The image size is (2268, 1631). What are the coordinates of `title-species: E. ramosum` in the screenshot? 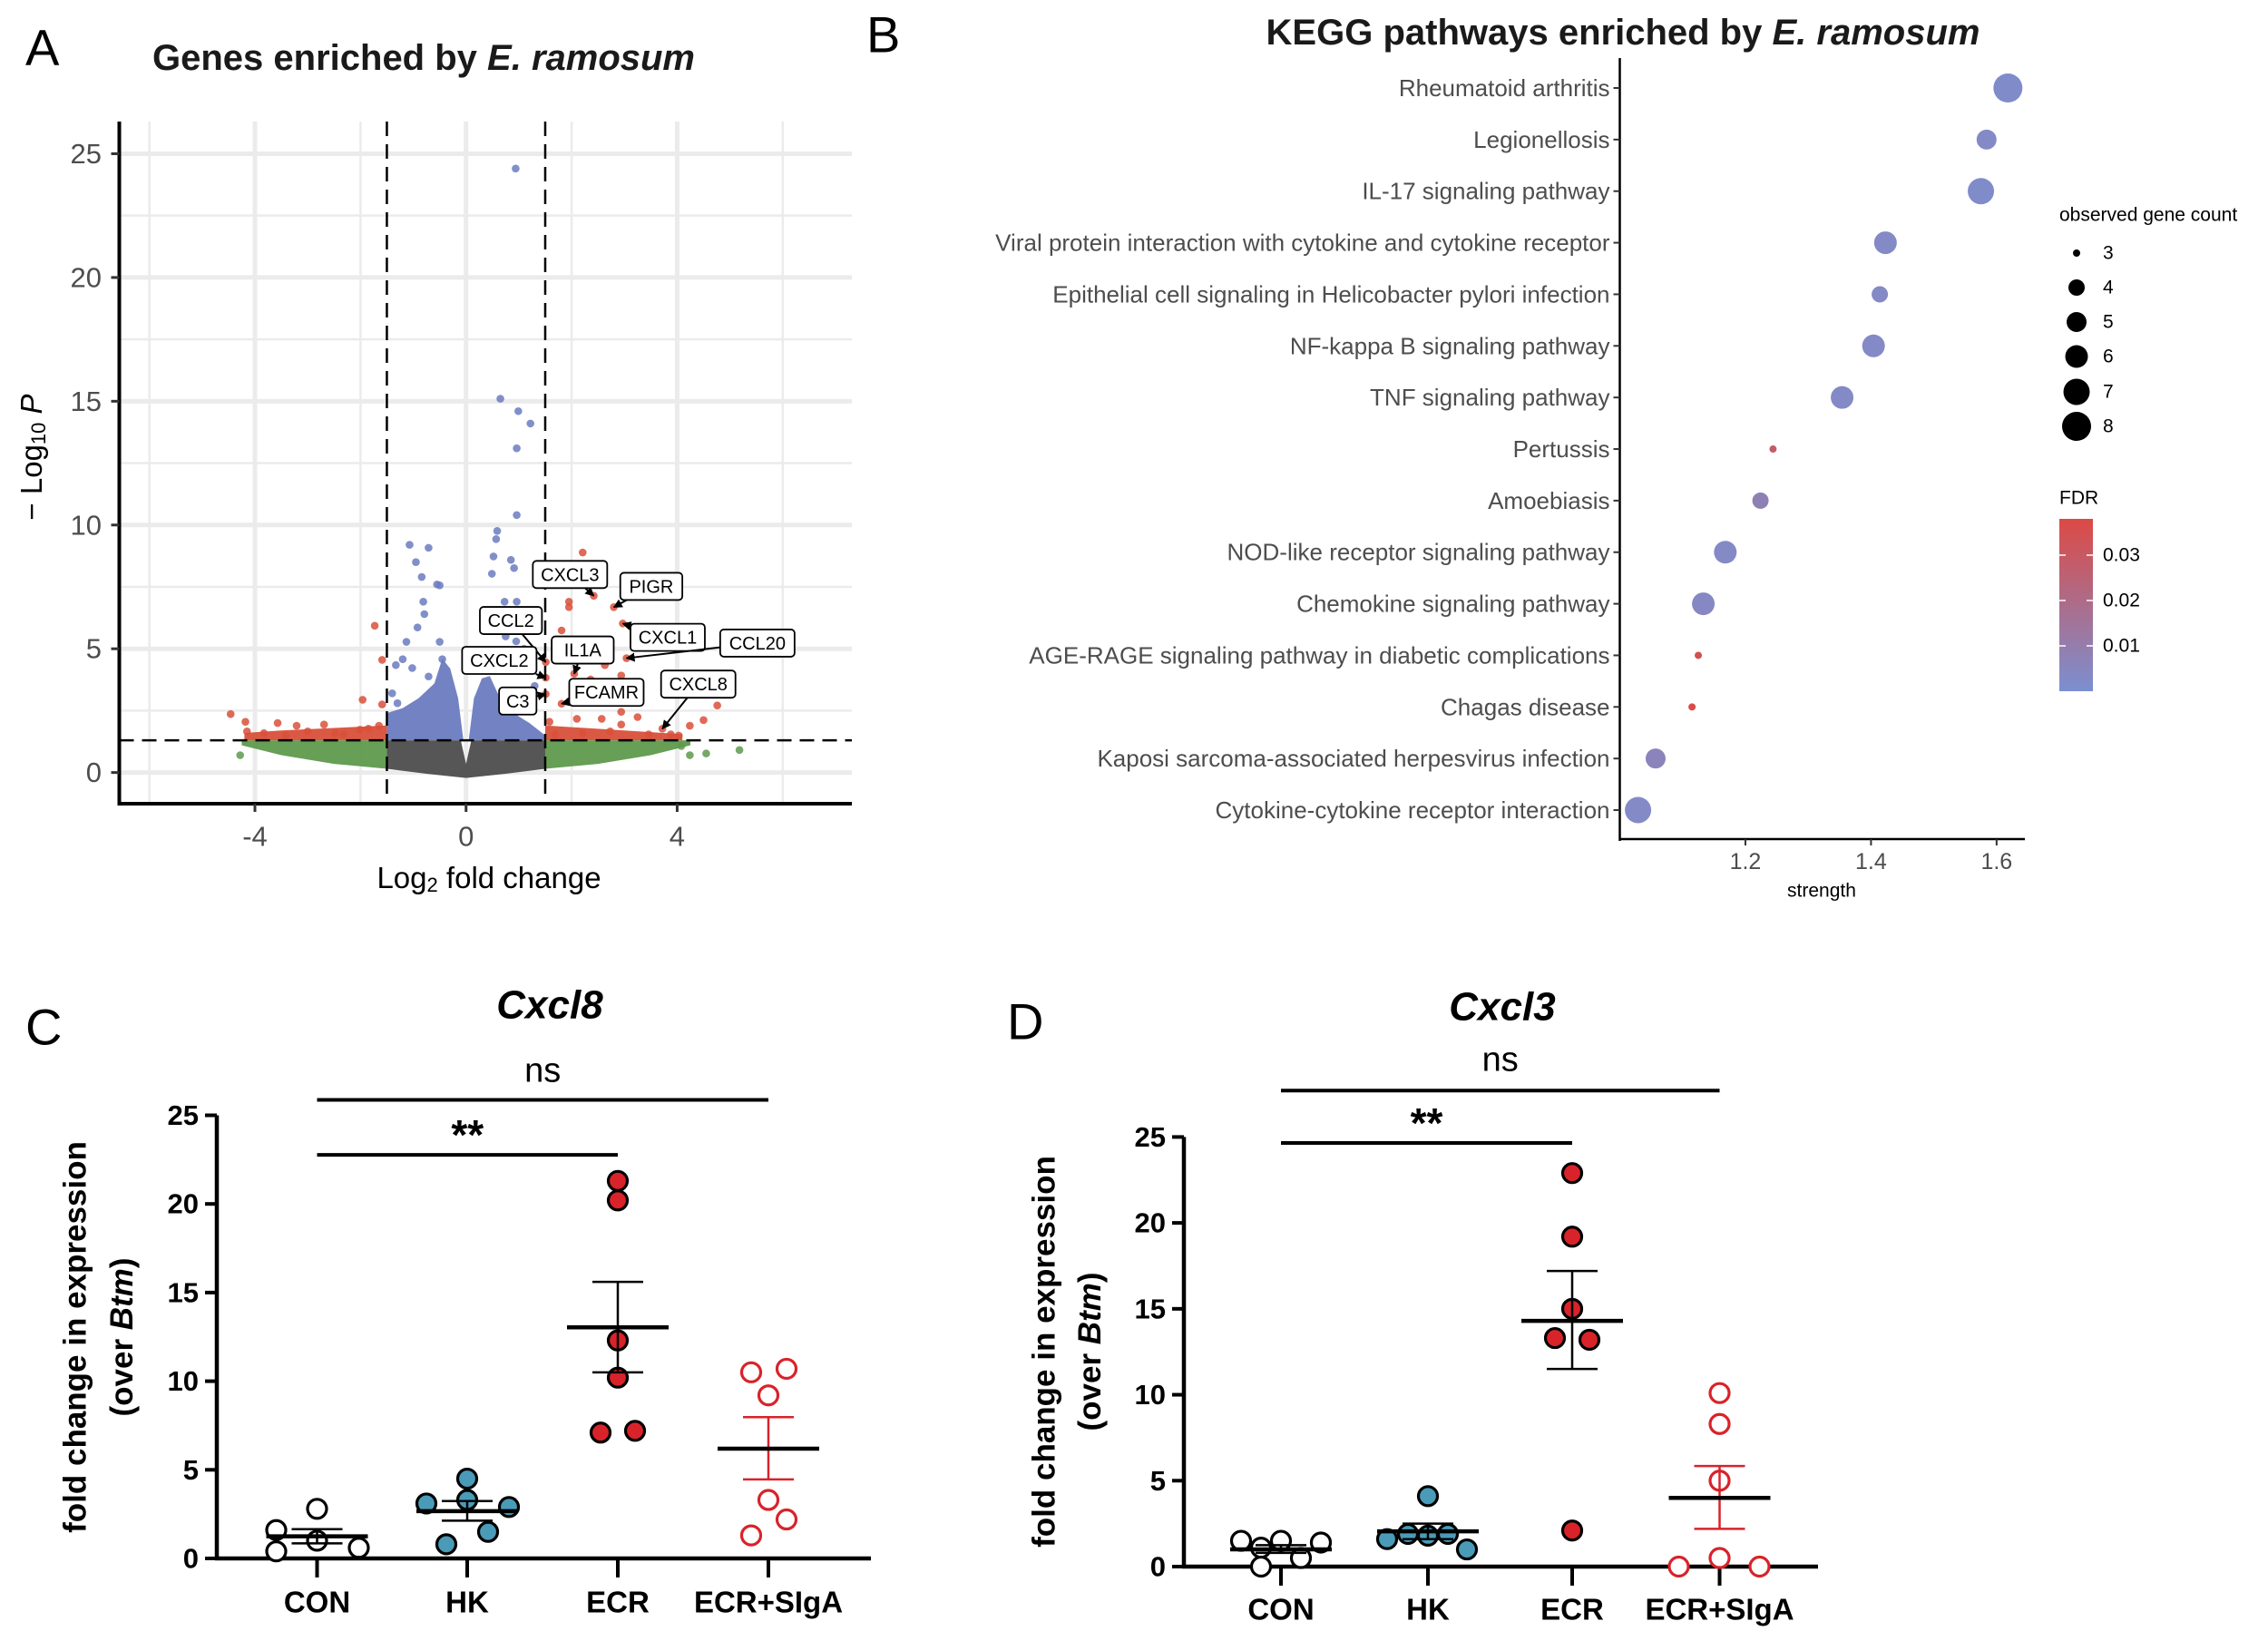 It's located at (1876, 33).